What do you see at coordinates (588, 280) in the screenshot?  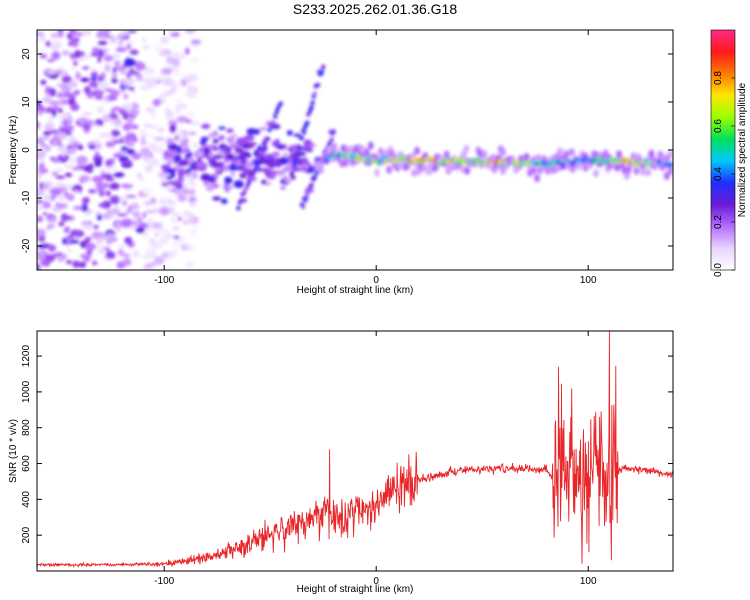 I see `x-tick-label: 100` at bounding box center [588, 280].